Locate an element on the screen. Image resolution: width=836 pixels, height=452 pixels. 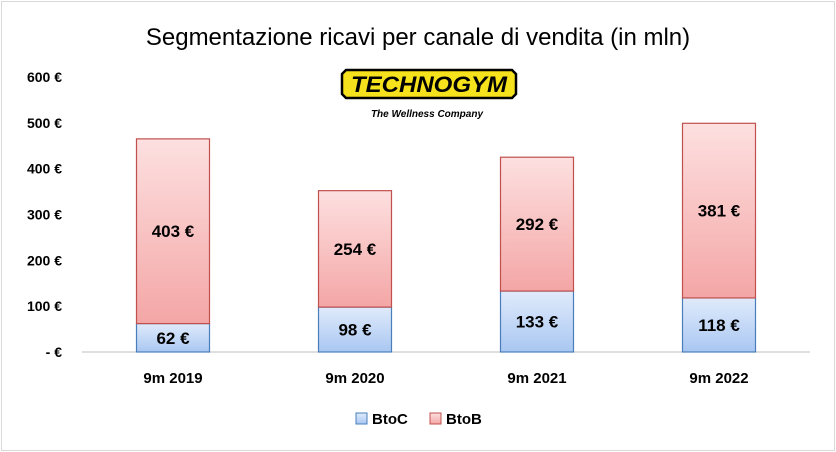
data-label-btob: 403 € is located at coordinates (173, 231).